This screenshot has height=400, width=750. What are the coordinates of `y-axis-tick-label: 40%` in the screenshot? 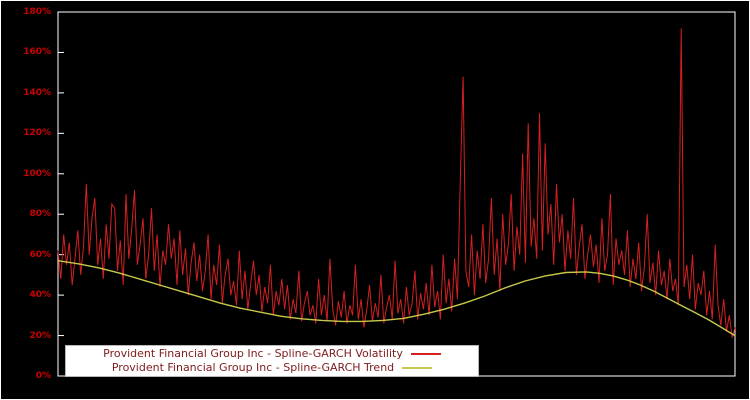 It's located at (40, 295).